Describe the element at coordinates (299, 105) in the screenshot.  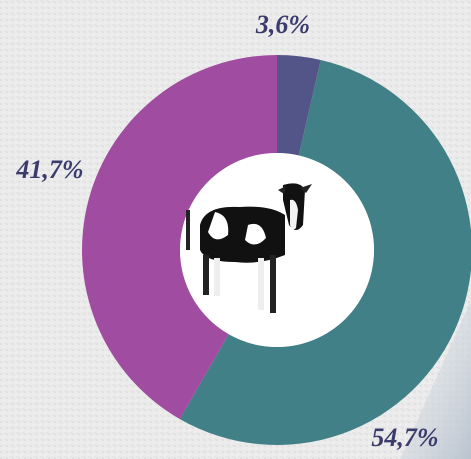
I see `donut-slice` at that location.